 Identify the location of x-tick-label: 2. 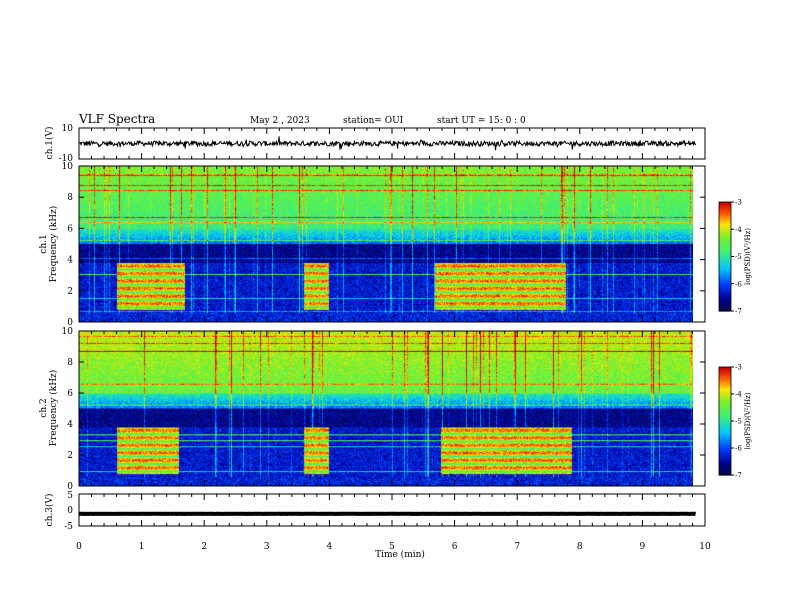
(204, 547).